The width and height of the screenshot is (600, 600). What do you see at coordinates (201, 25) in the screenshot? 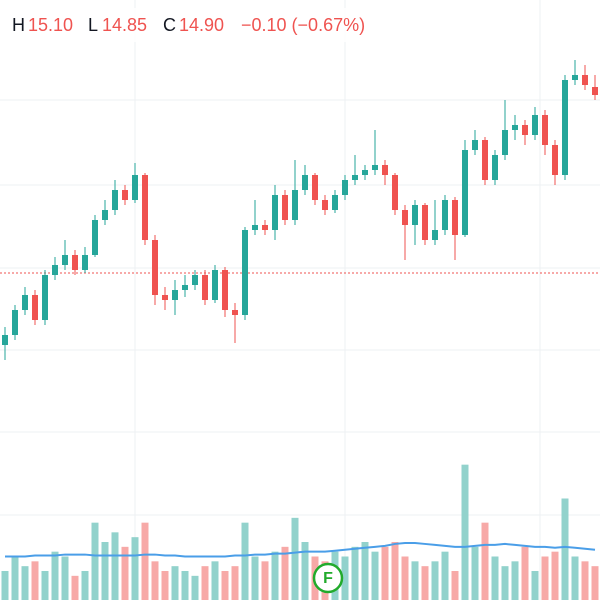
I see `close-value: 14.90` at bounding box center [201, 25].